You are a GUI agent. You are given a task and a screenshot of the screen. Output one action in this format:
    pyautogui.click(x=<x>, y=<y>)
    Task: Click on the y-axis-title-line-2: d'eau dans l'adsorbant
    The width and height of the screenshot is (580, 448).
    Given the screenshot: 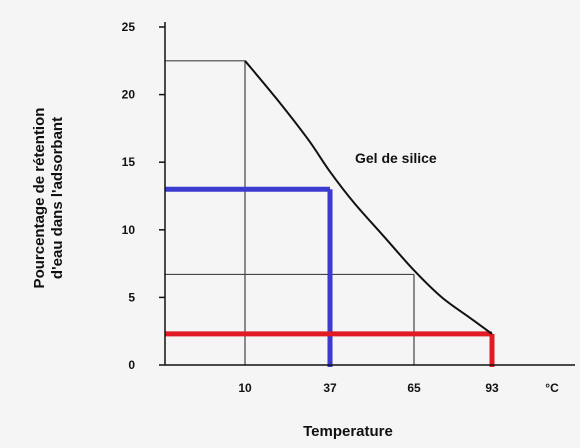 What is the action you would take?
    pyautogui.click(x=57, y=198)
    